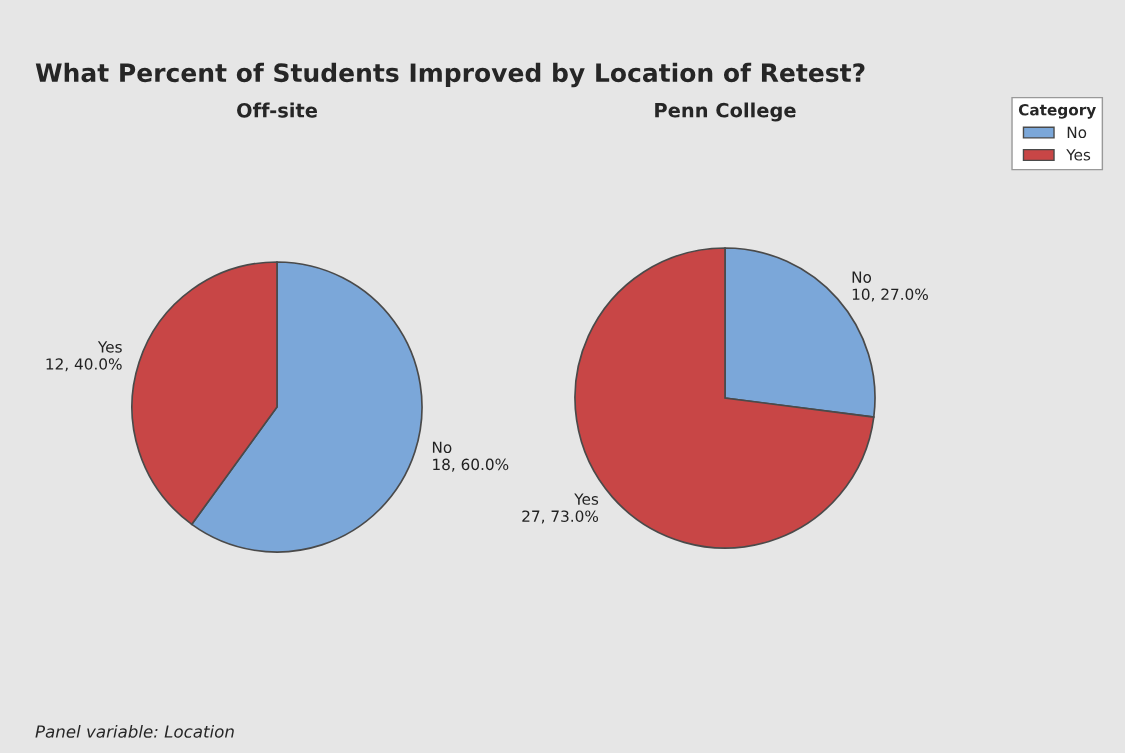 This screenshot has height=753, width=1125. Describe the element at coordinates (277, 110) in the screenshot. I see `chart-subtitle: Off-site` at that location.